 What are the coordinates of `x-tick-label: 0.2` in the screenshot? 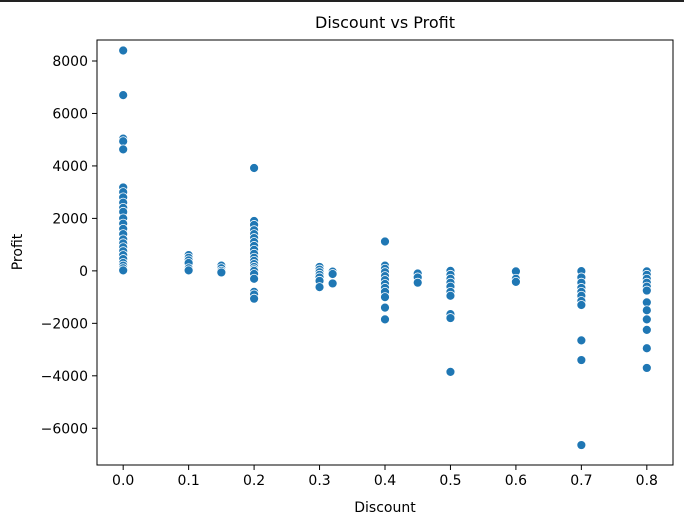 It's located at (254, 481).